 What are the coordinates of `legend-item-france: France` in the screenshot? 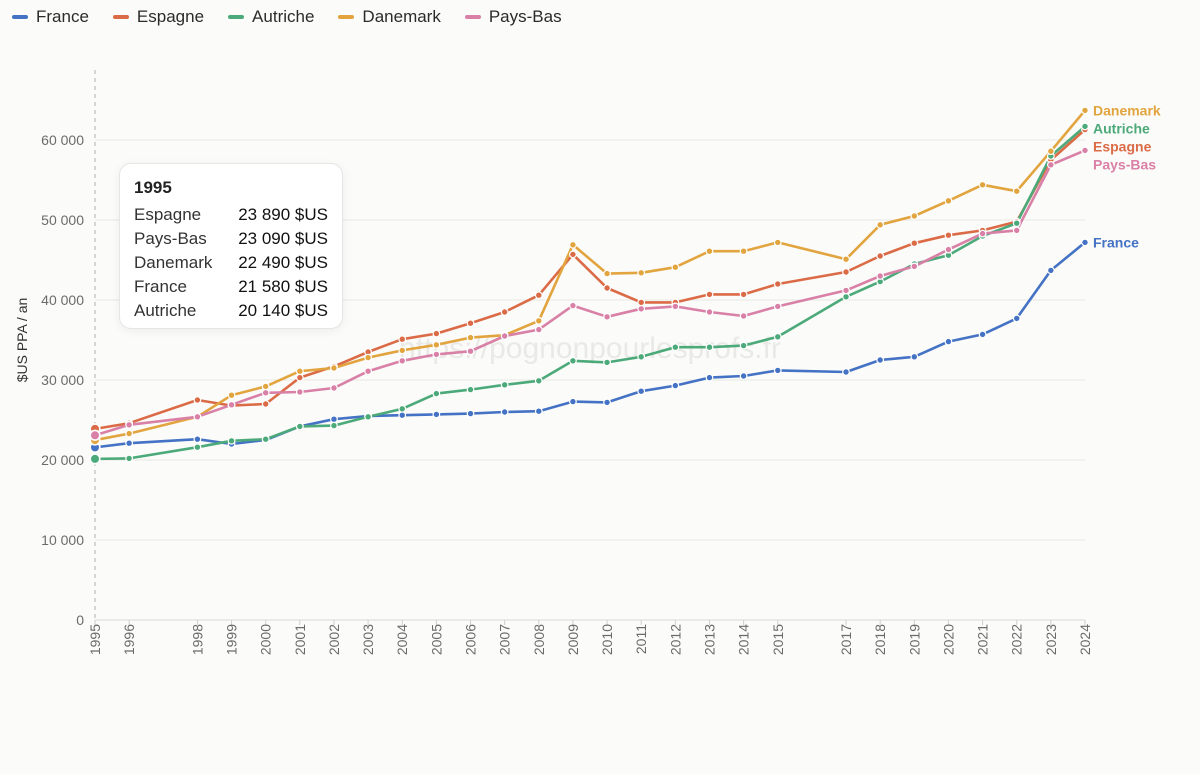 It's located at (50, 17).